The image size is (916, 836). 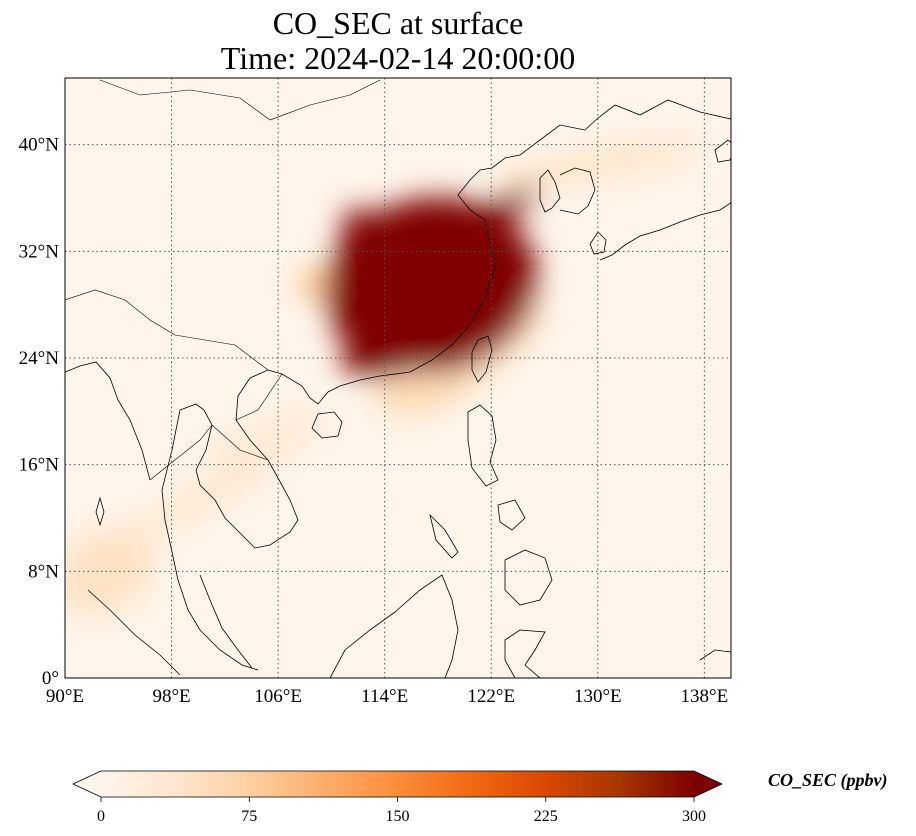 What do you see at coordinates (398, 23) in the screenshot?
I see `map-title: CO_SEC at surface` at bounding box center [398, 23].